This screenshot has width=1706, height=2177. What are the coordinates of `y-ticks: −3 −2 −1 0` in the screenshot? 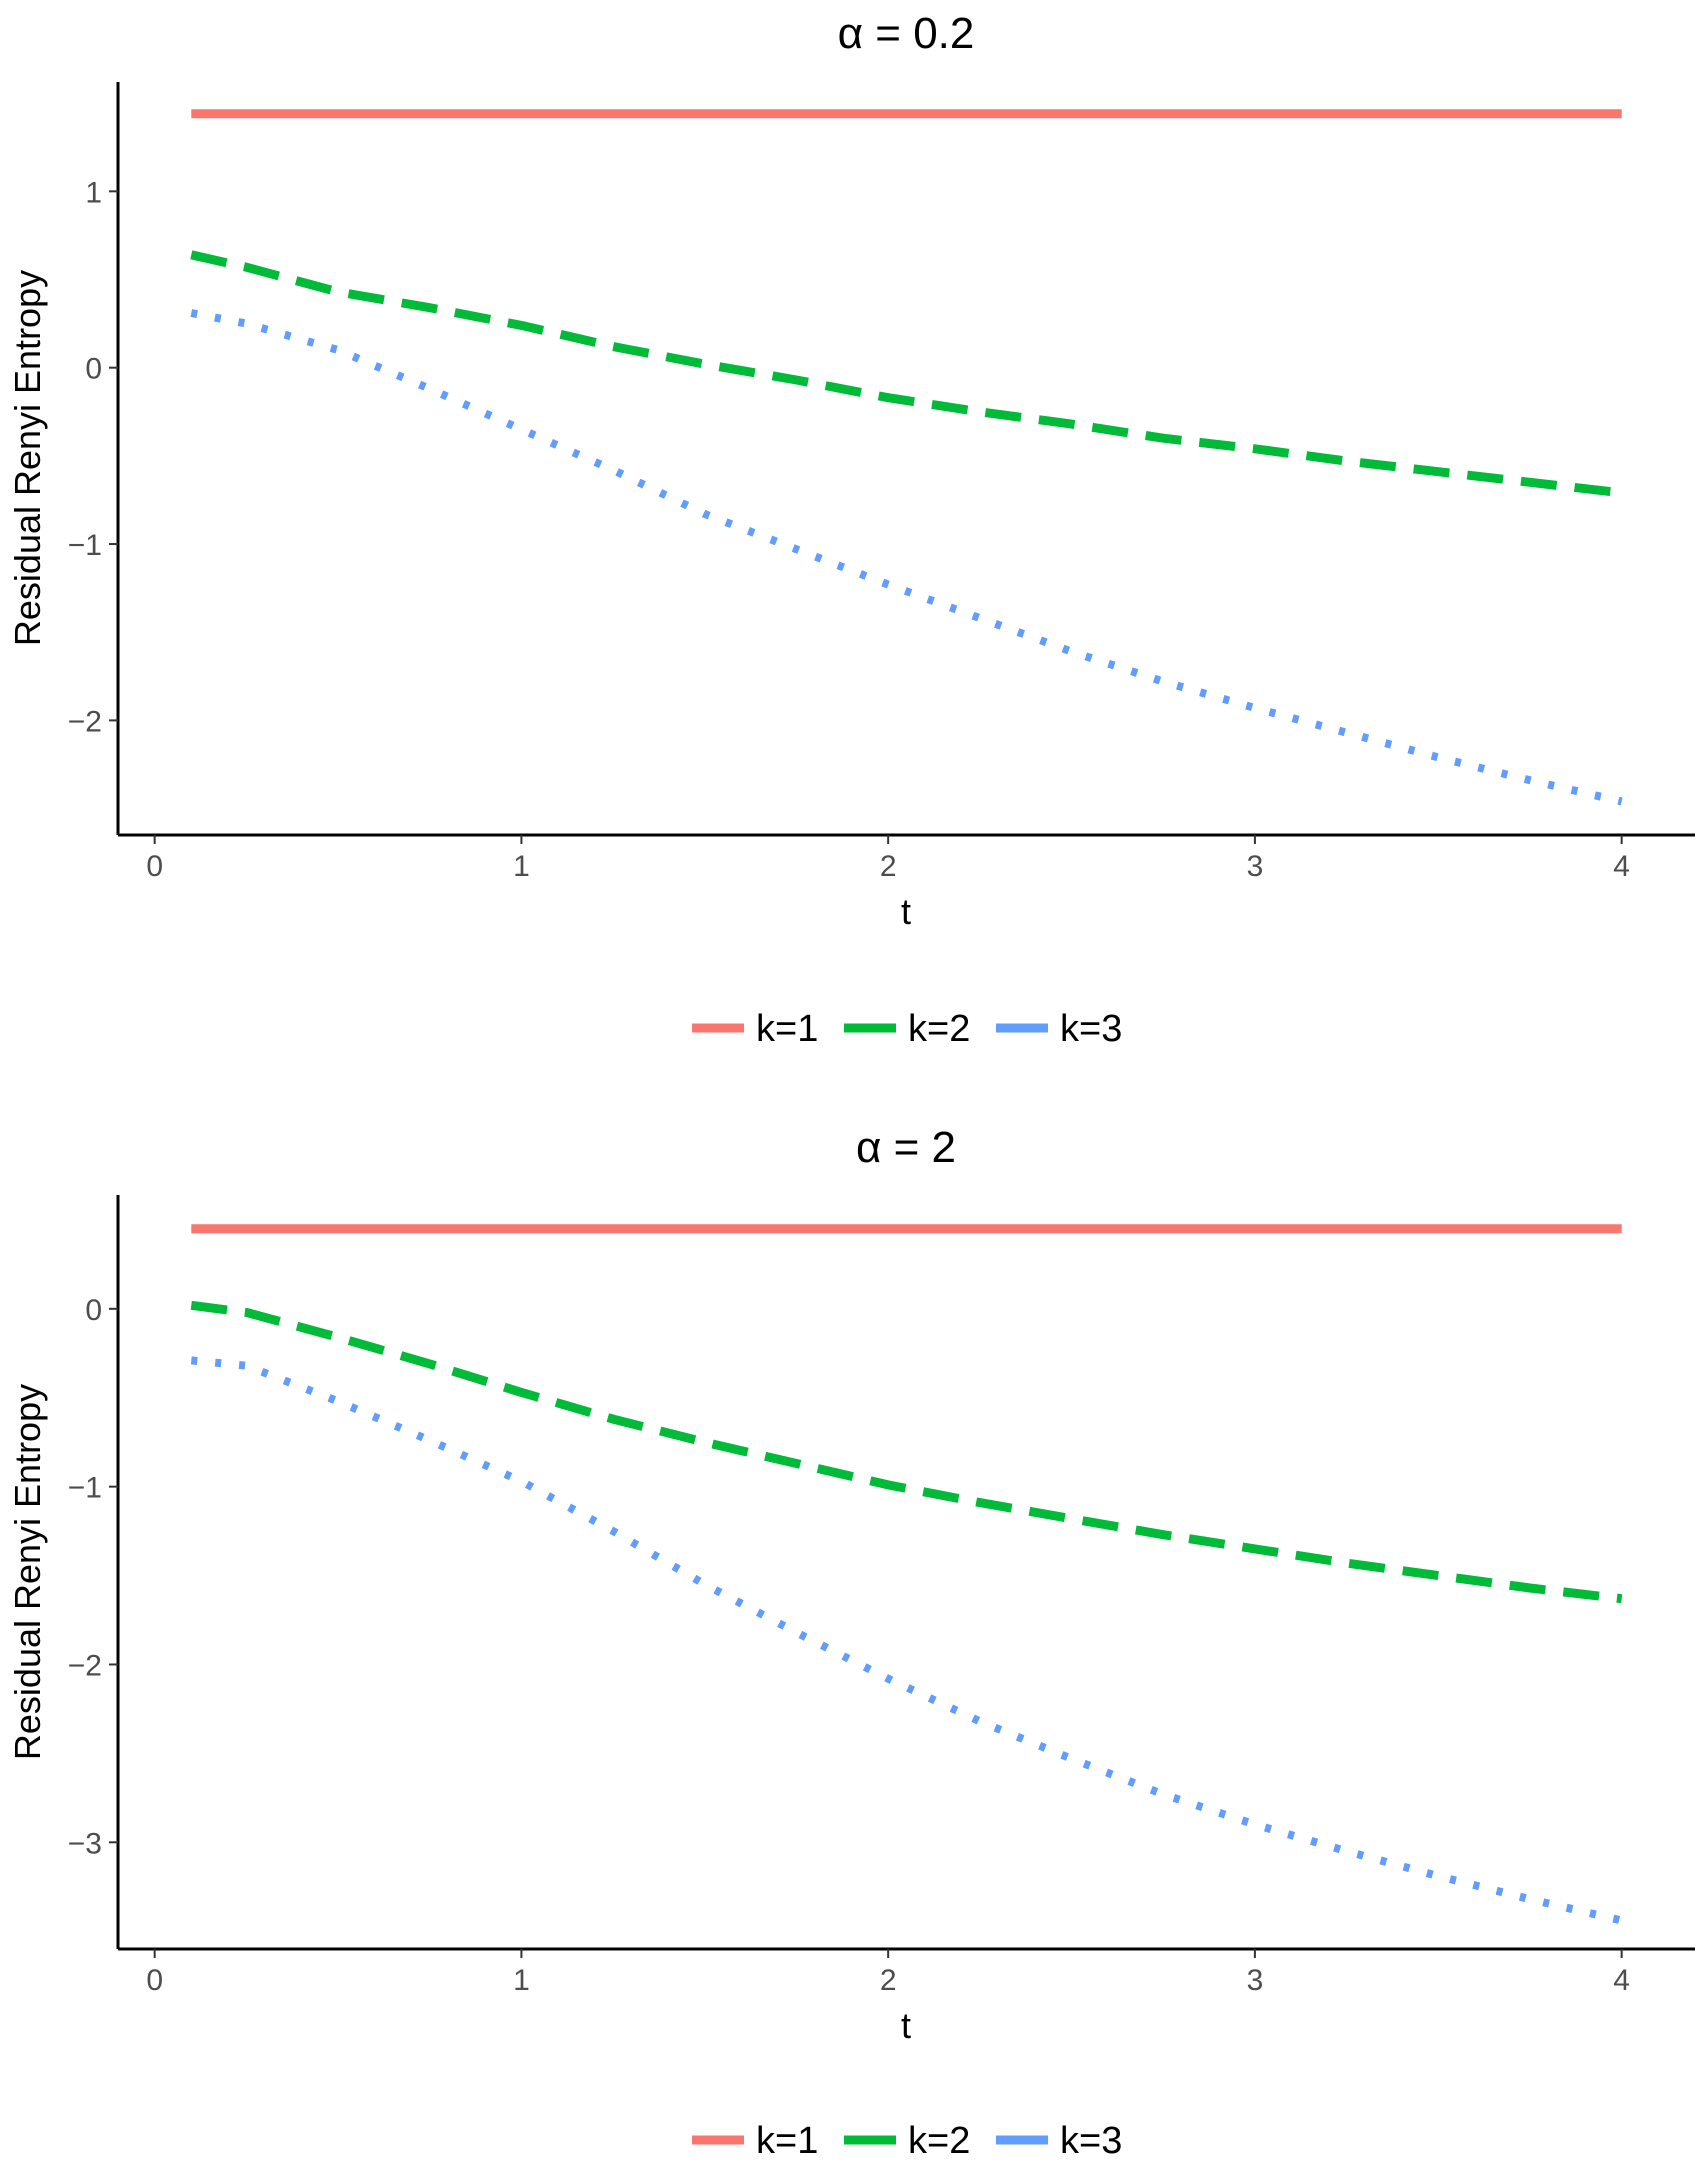 It's located at (93, 1577).